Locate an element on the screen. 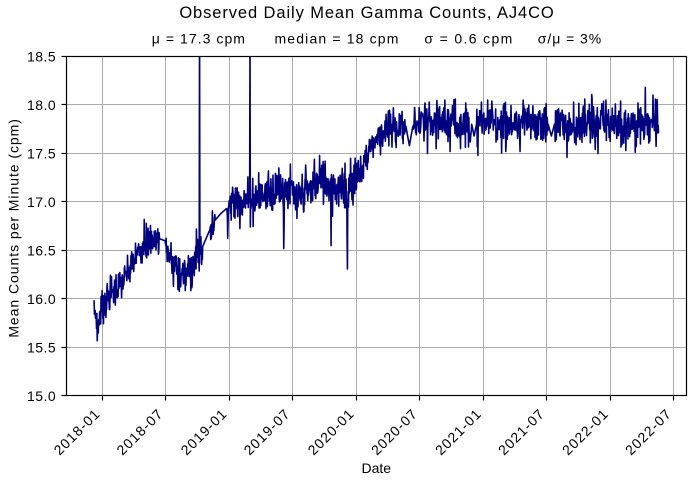 Image resolution: width=692 pixels, height=482 pixels. svg-text: 17.5 is located at coordinates (41, 153).